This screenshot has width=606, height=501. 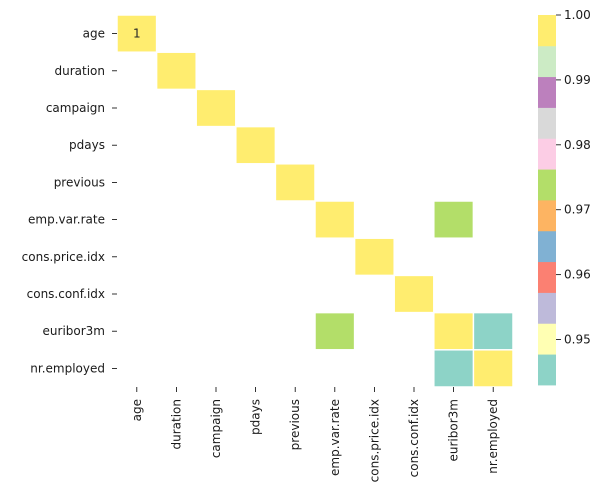 What do you see at coordinates (176, 424) in the screenshot?
I see `x-tick-label: duration` at bounding box center [176, 424].